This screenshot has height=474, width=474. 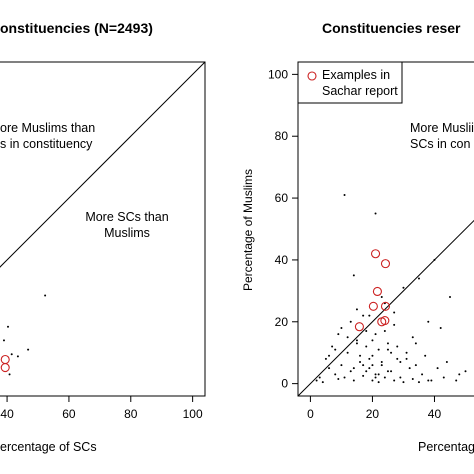 I want to click on legend-label: Examples in Sachar report, so click(x=360, y=83).